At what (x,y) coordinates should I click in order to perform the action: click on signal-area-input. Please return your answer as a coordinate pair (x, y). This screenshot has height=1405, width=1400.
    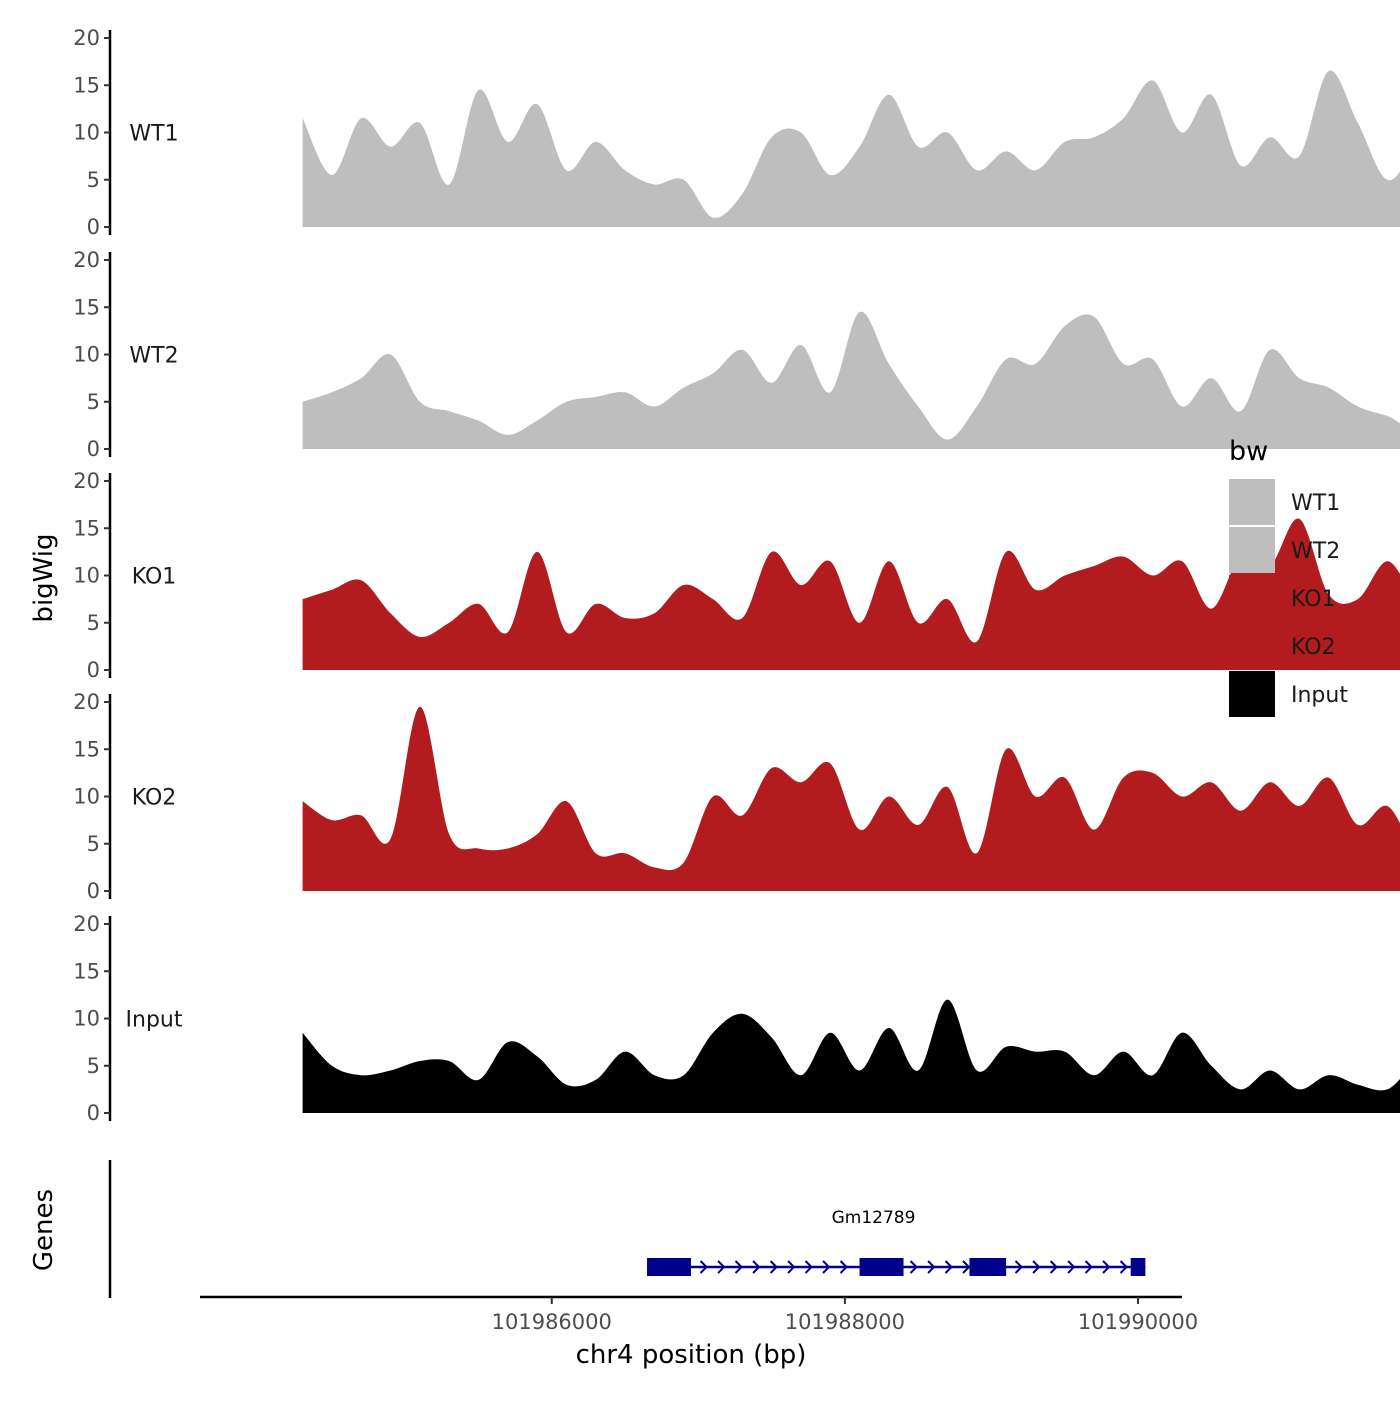
    Looking at the image, I should click on (851, 1056).